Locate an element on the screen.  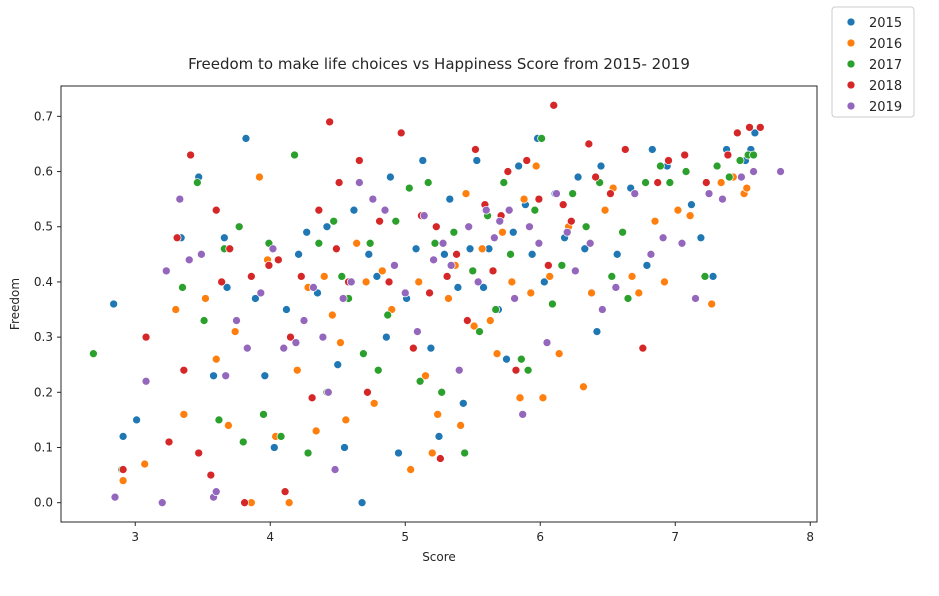
y-axis-label: Freedom is located at coordinates (15, 304).